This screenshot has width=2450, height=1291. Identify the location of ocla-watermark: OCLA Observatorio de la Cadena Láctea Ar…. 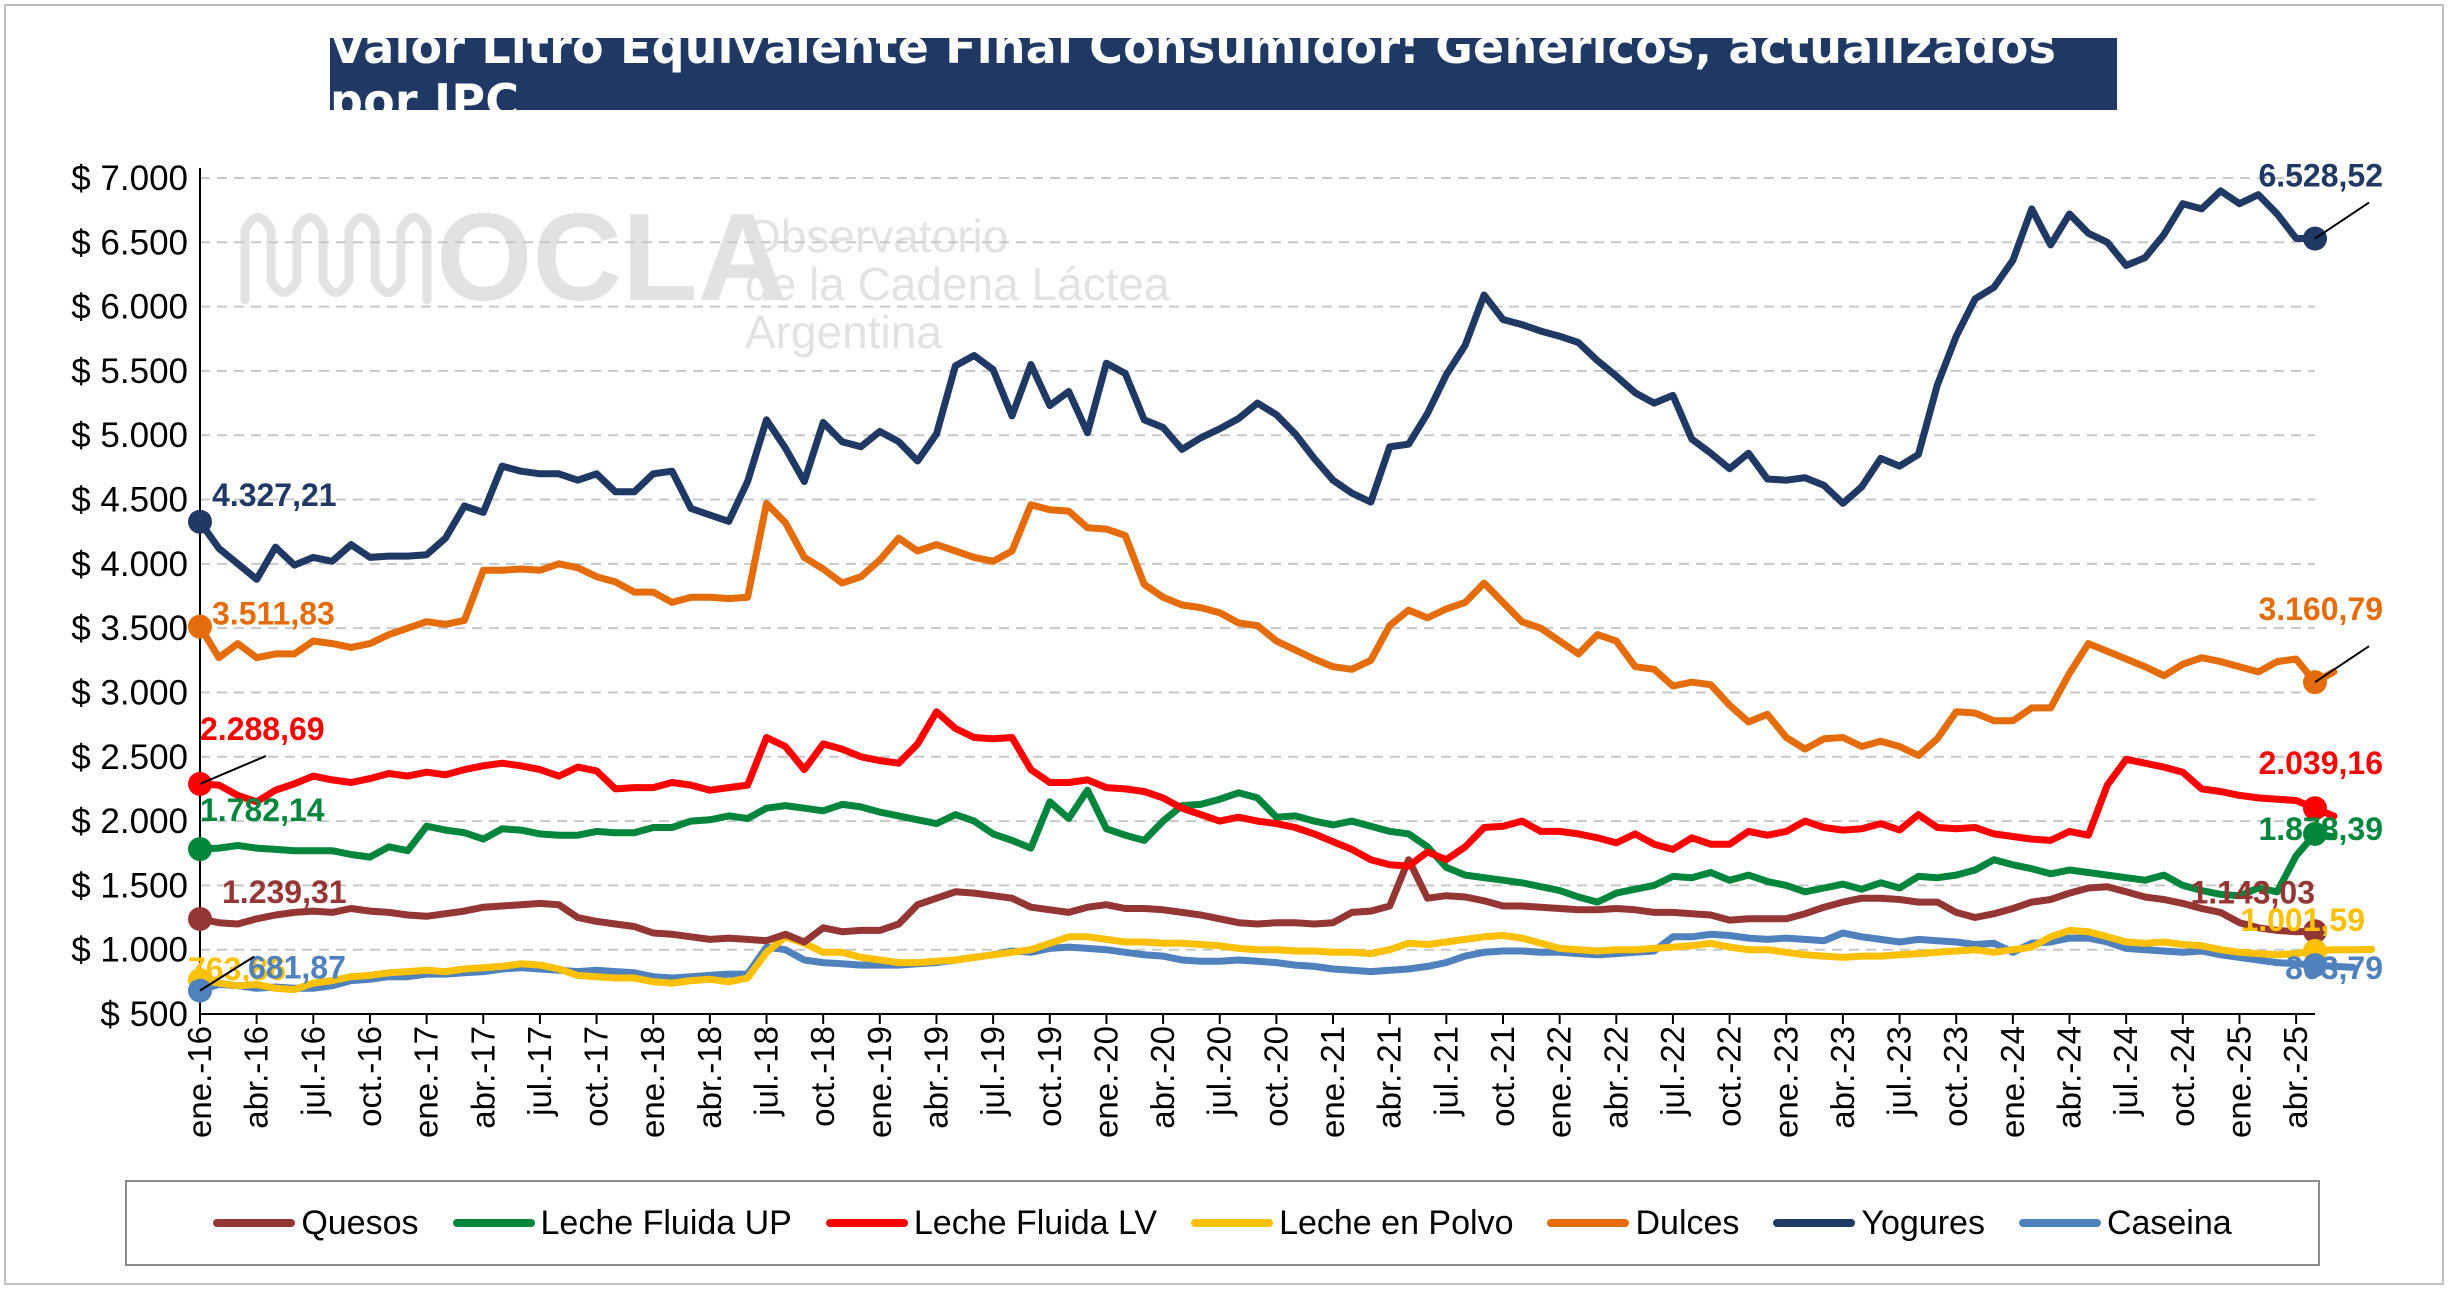
(705, 273).